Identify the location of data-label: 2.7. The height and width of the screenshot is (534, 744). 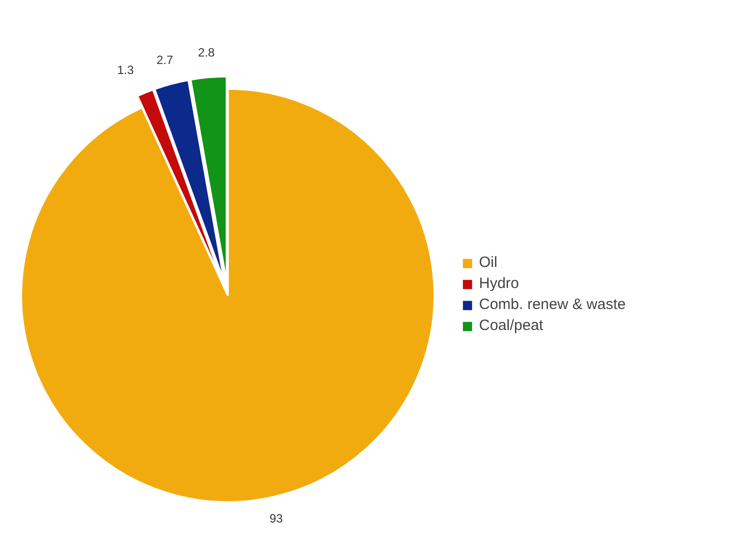
(165, 60).